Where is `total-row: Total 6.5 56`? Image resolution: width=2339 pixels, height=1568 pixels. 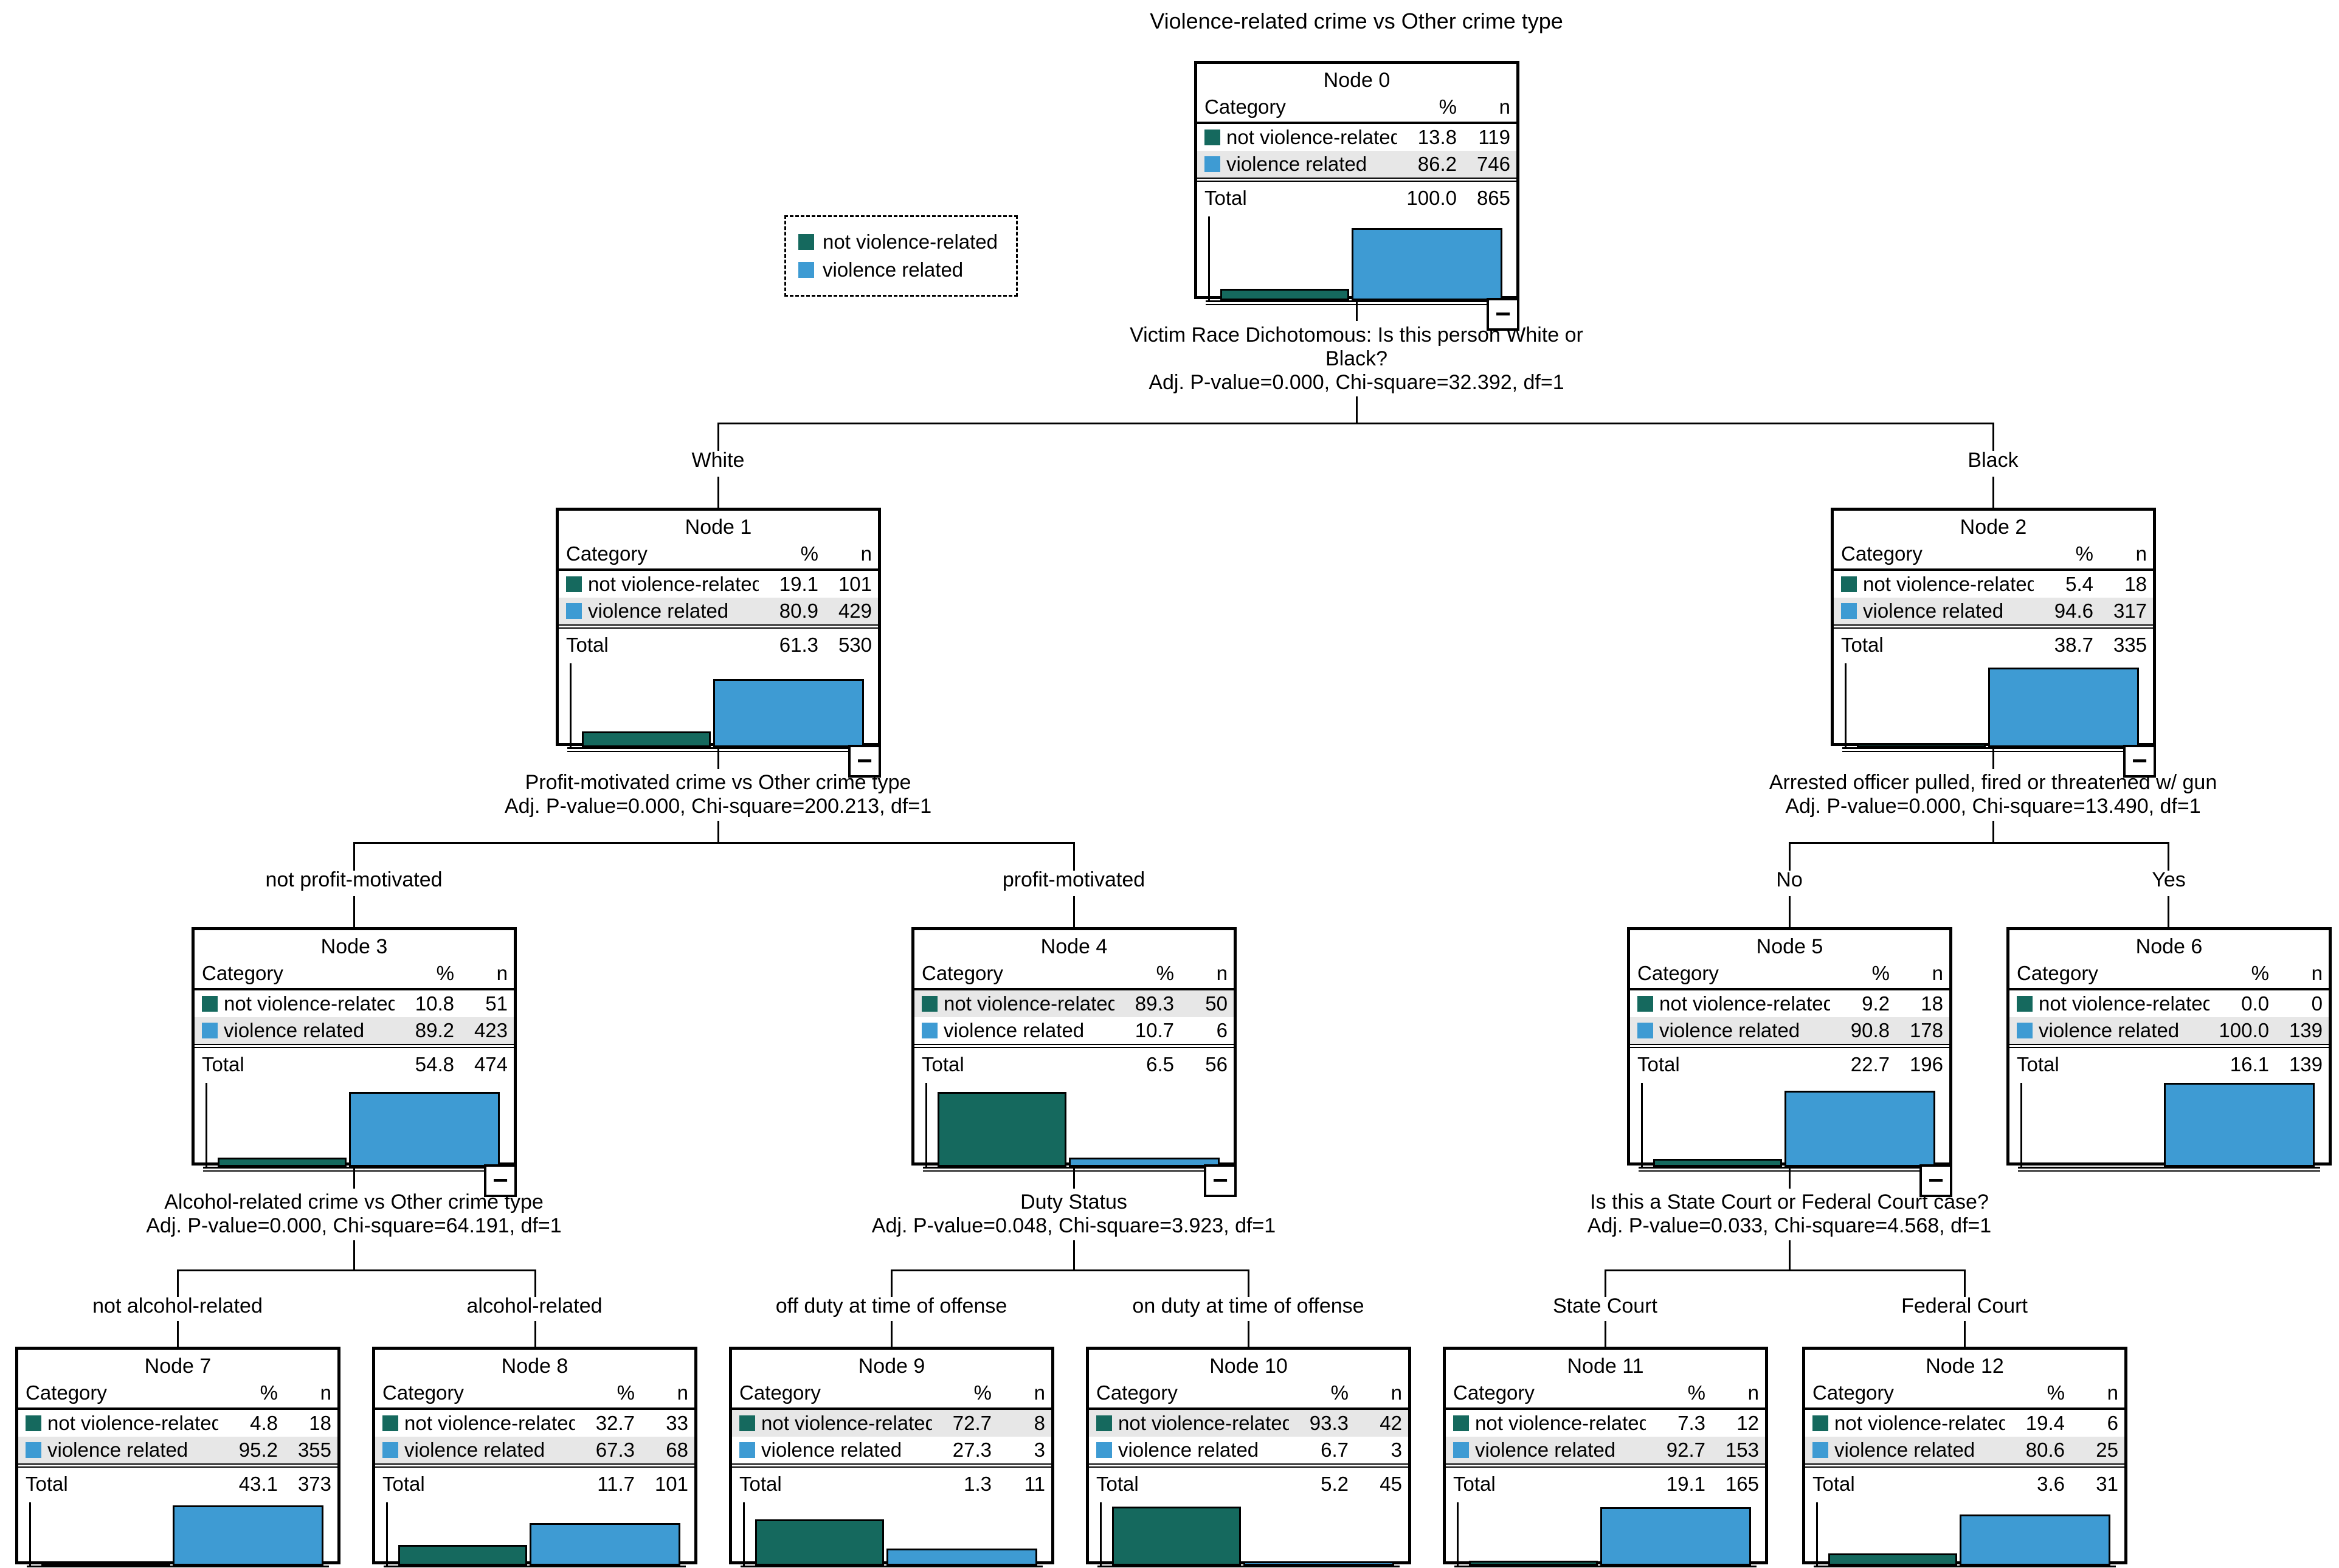 total-row: Total 6.5 56 is located at coordinates (1074, 1062).